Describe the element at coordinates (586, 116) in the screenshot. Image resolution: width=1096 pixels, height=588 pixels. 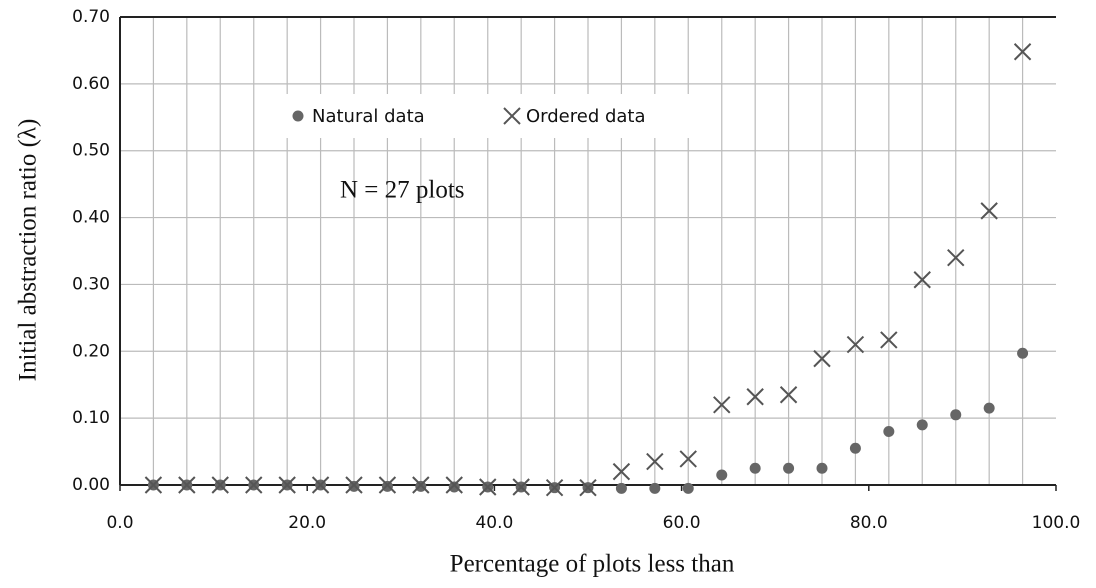
I see `legend-label: Ordered data` at that location.